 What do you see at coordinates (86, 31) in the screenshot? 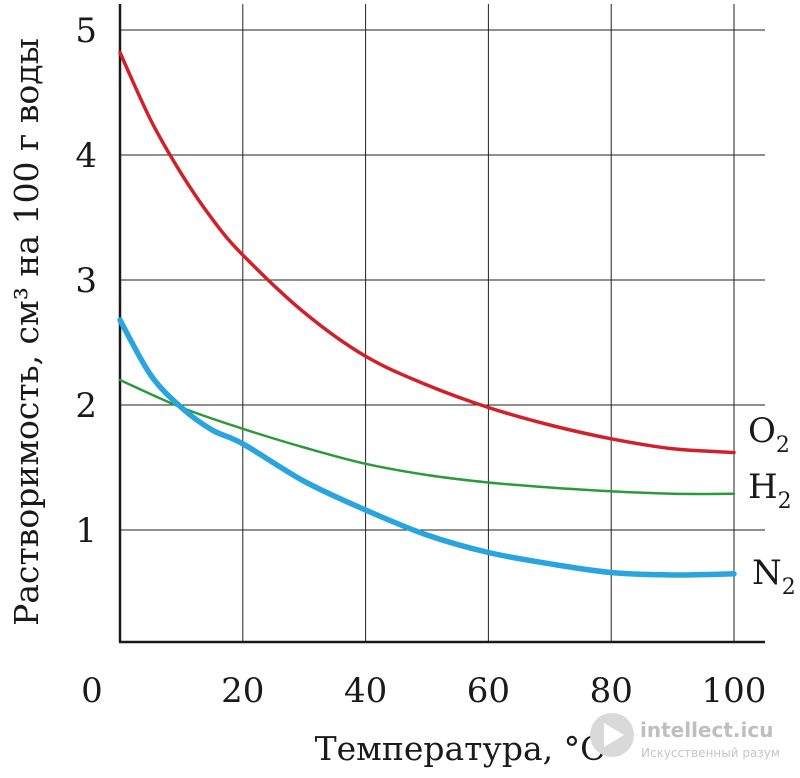
I see `y-tick-label-5: 5` at bounding box center [86, 31].